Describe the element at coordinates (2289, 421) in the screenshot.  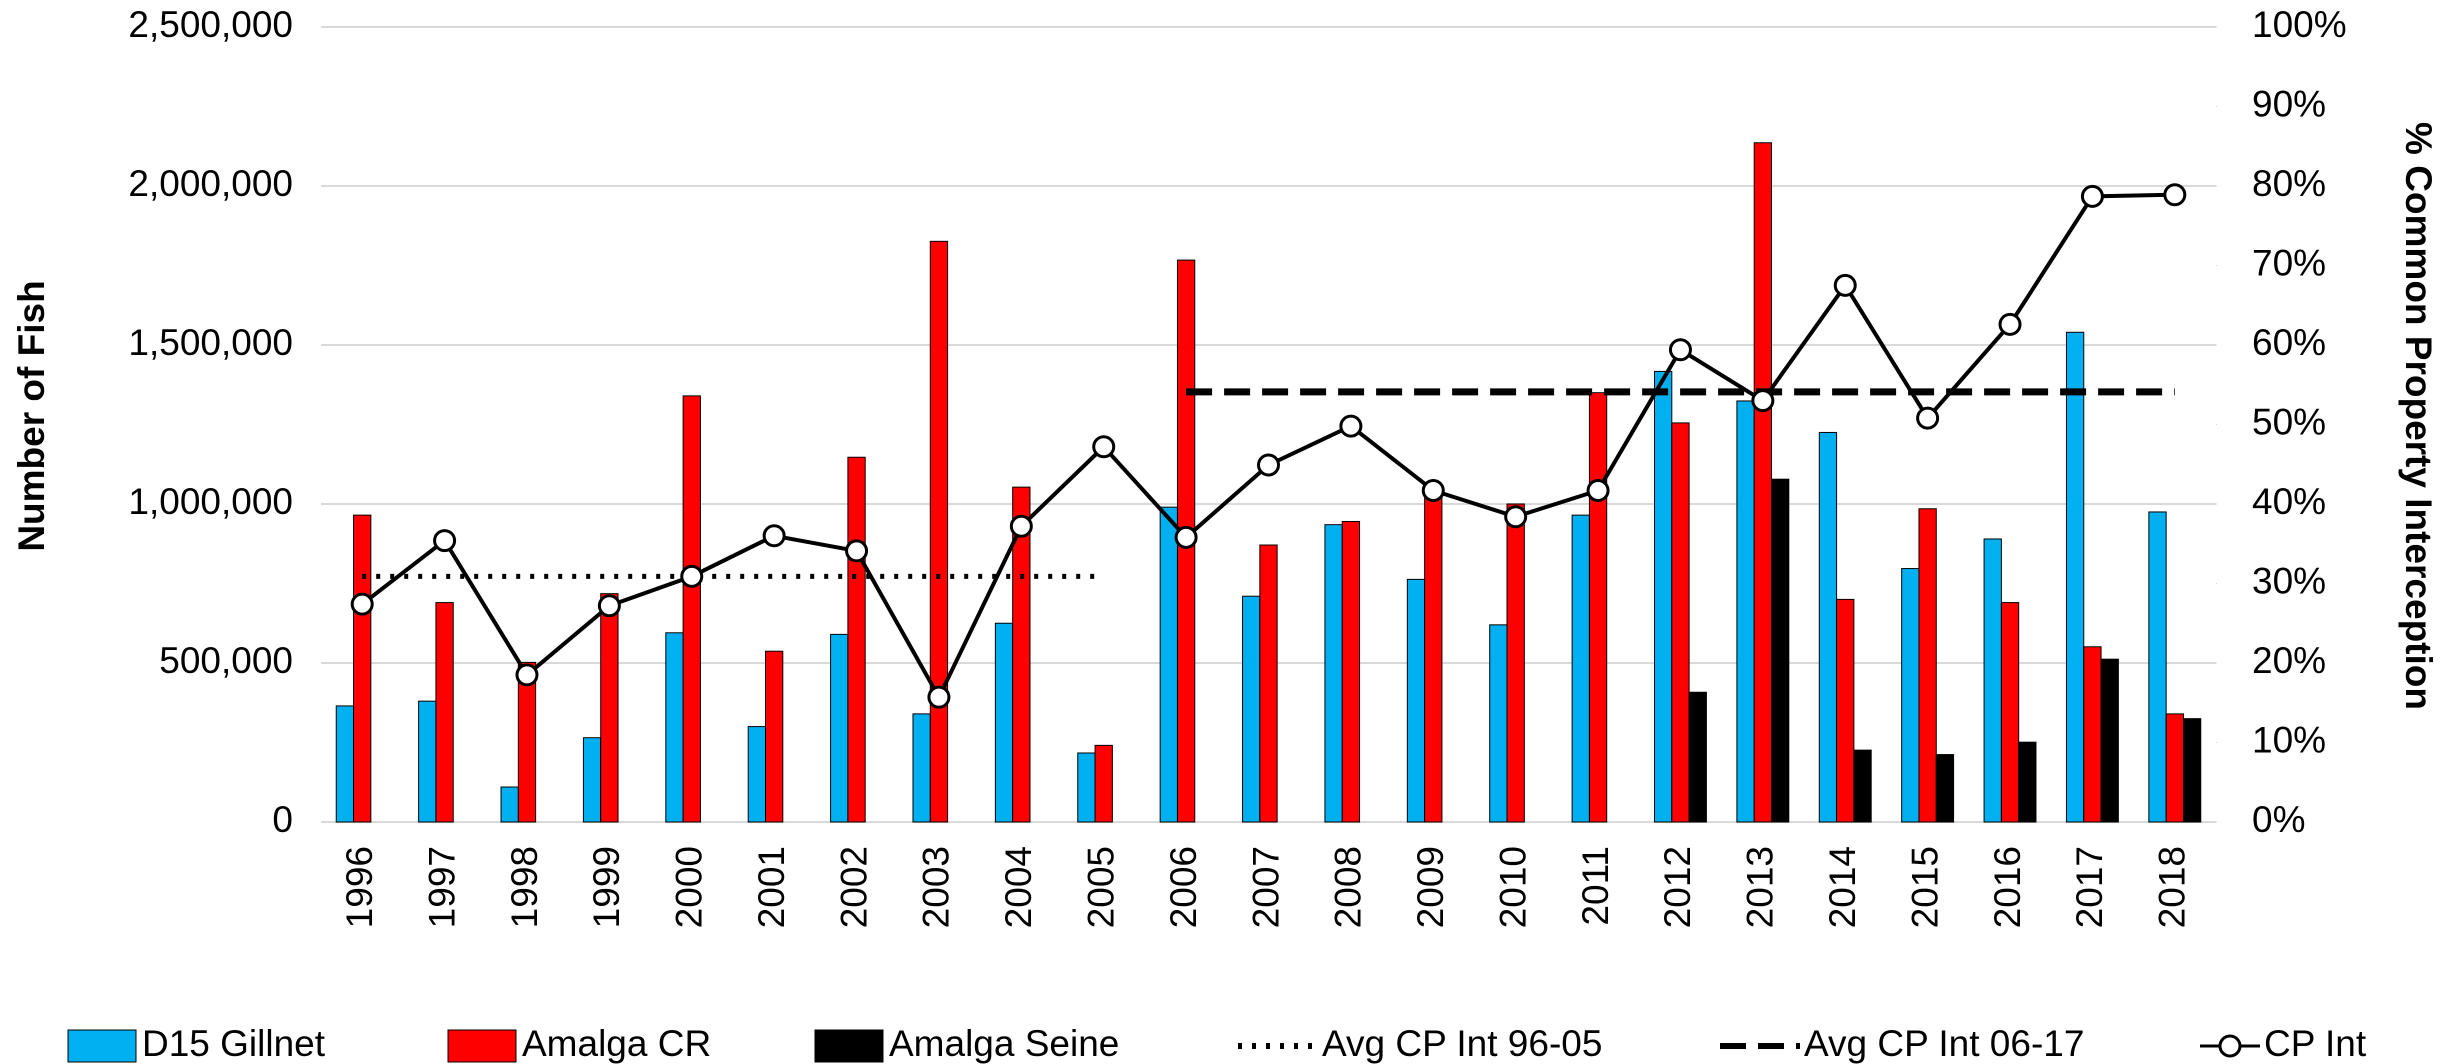
I see `y2-tick-label: 50%` at that location.